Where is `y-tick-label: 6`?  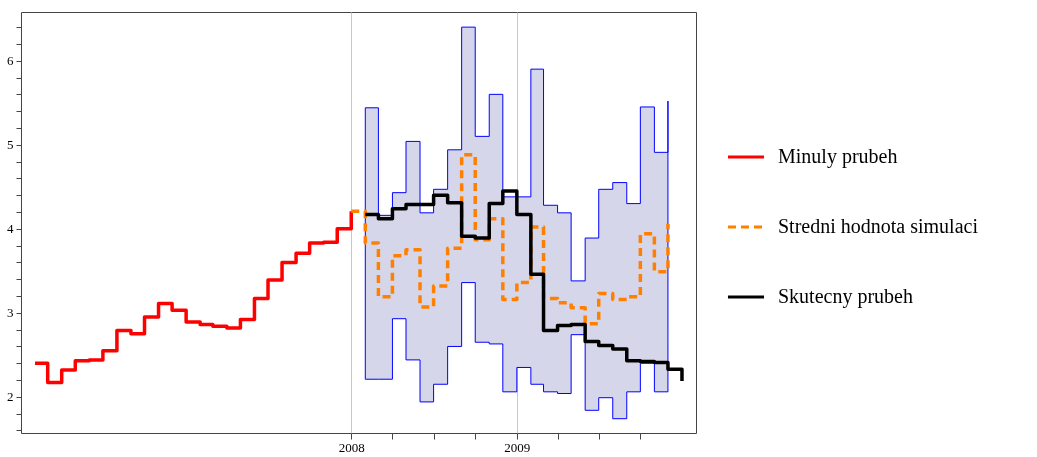
y-tick-label: 6 is located at coordinates (10, 61).